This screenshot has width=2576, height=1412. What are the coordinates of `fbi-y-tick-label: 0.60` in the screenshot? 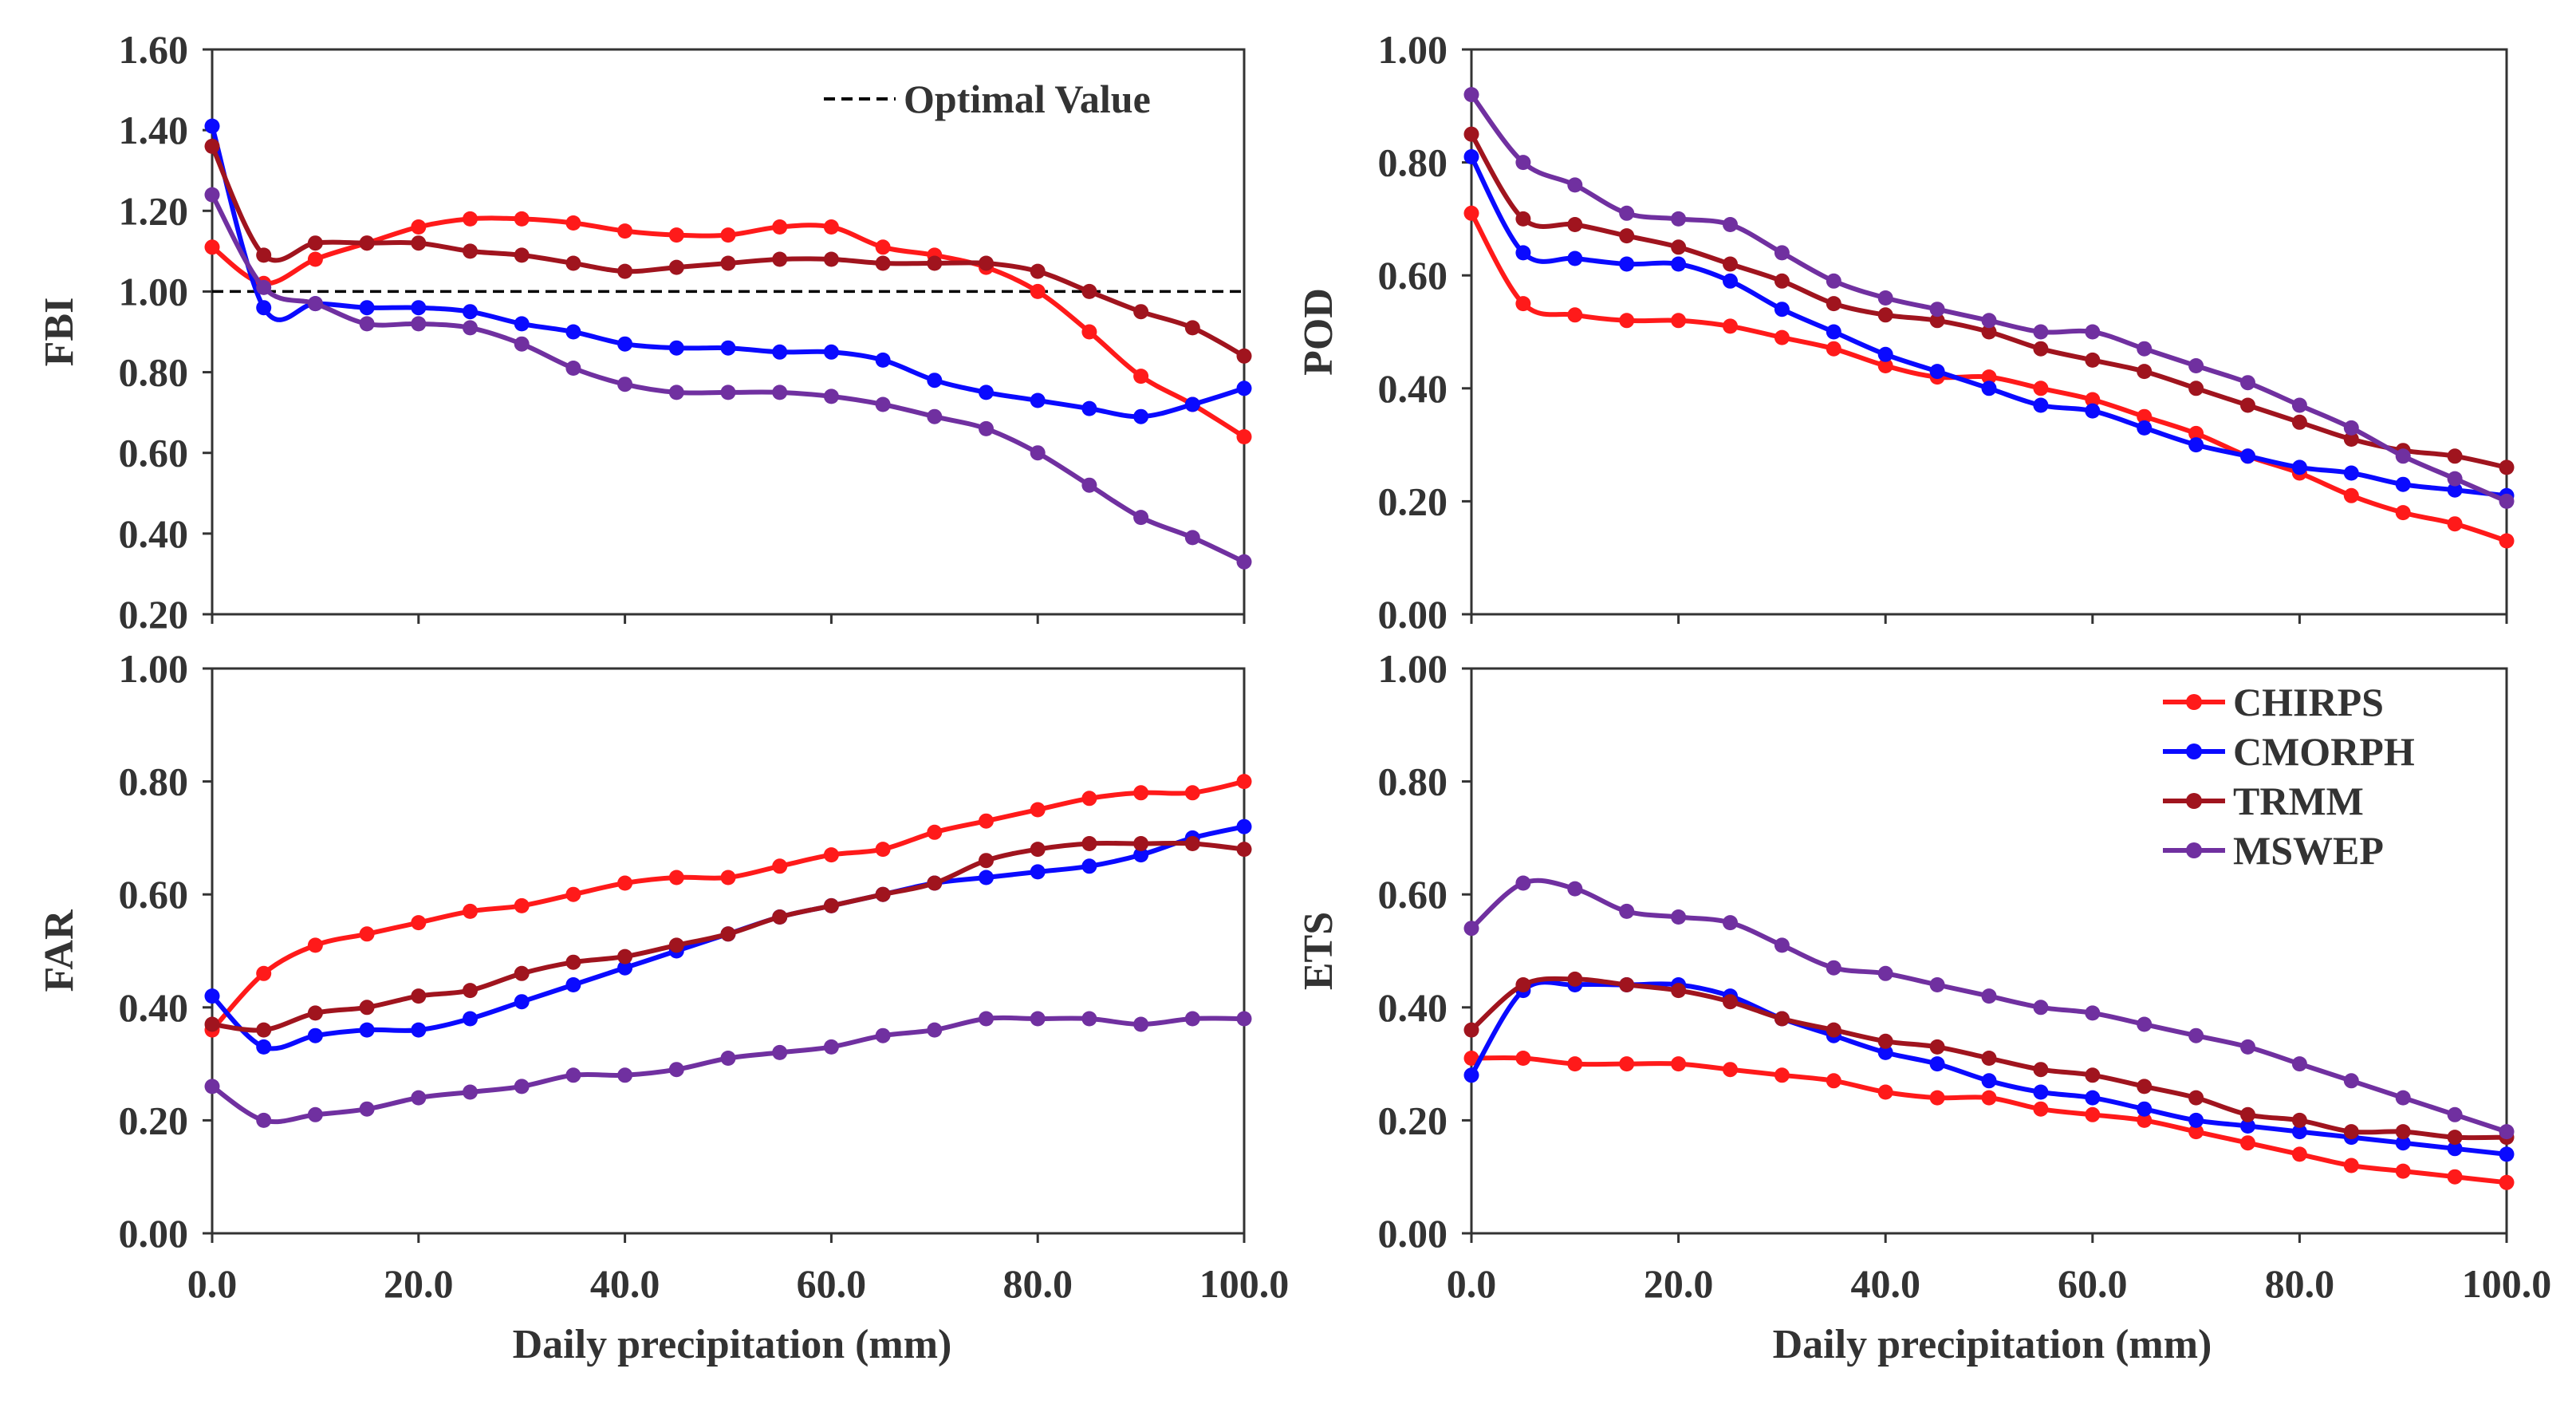 It's located at (154, 453).